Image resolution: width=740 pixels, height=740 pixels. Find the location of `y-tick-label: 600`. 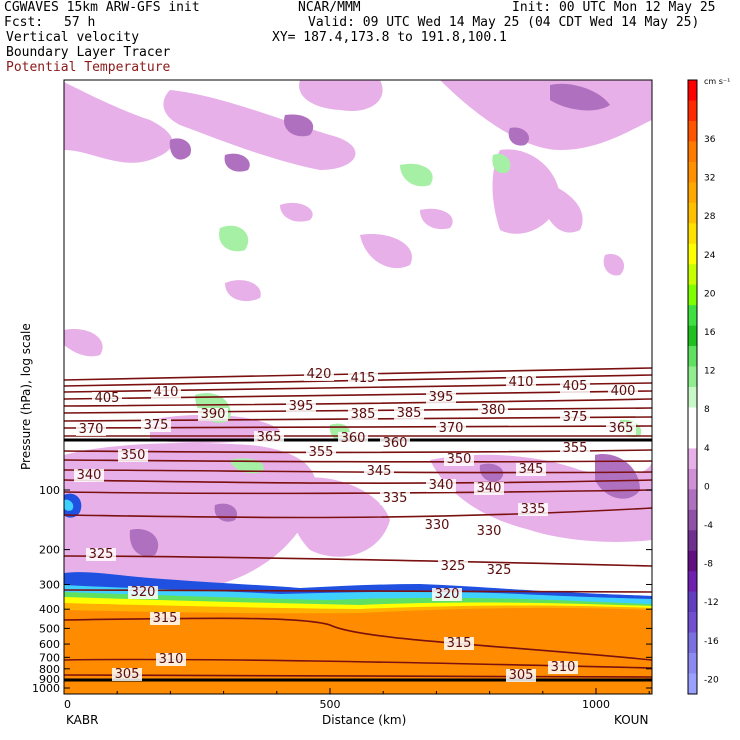

y-tick-label: 600 is located at coordinates (49, 644).